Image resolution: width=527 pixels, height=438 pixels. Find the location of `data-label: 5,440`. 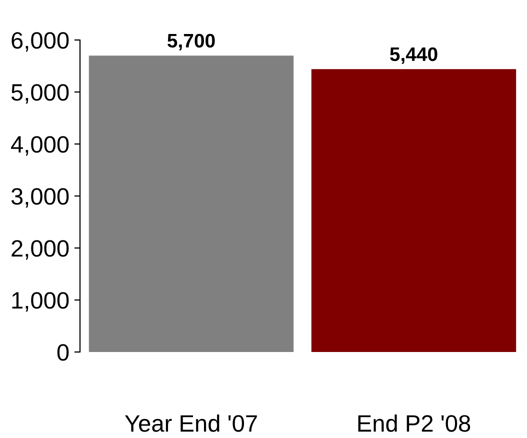

data-label: 5,440 is located at coordinates (414, 55).